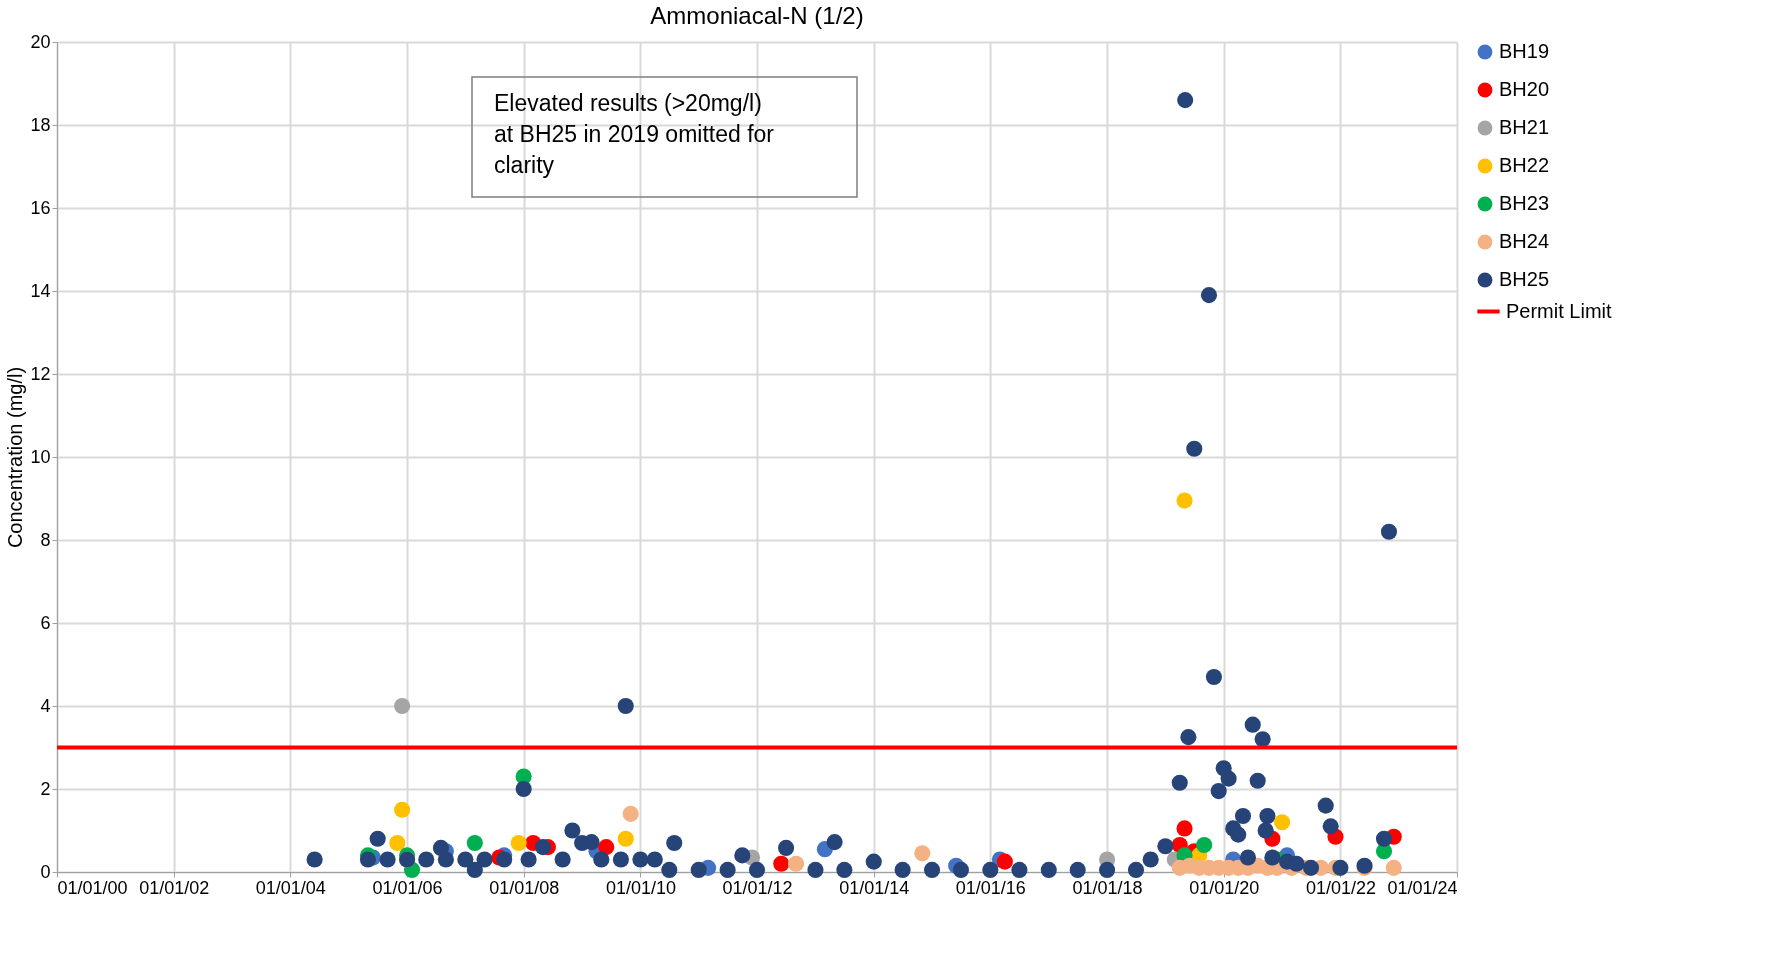 The image size is (1790, 959). Describe the element at coordinates (1524, 203) in the screenshot. I see `legend-label: BH23` at that location.